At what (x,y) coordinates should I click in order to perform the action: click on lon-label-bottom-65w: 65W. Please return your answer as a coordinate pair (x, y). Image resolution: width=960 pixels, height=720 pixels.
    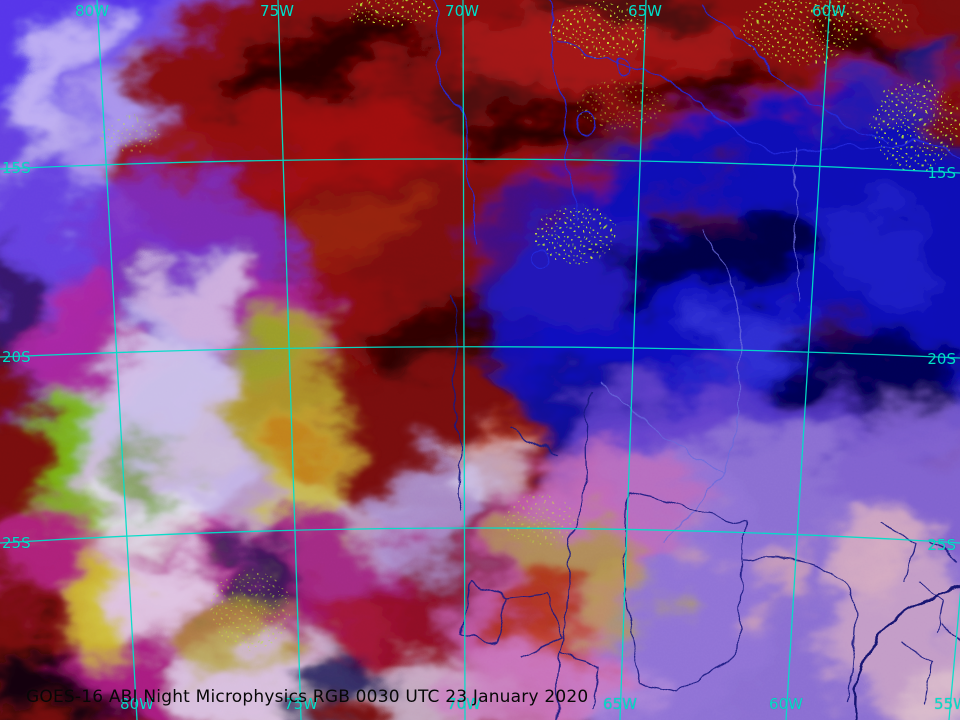
    Looking at the image, I should click on (620, 704).